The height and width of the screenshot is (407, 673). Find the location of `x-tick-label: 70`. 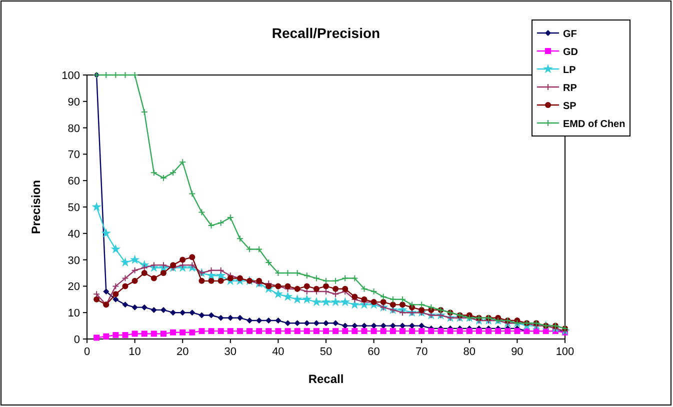

x-tick-label: 70 is located at coordinates (421, 352).